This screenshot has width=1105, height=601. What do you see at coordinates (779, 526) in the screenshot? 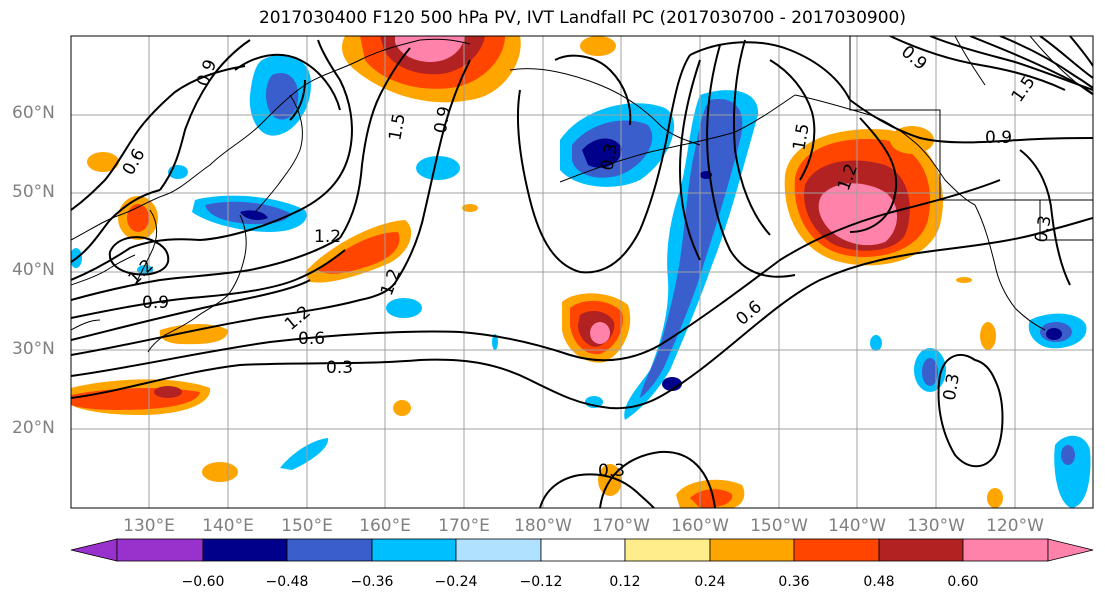
I see `lon-label: 150°W` at bounding box center [779, 526].